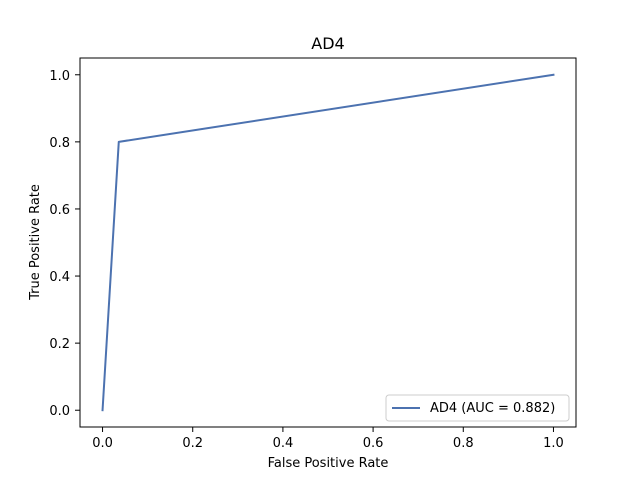 Image resolution: width=640 pixels, height=480 pixels. Describe the element at coordinates (35, 242) in the screenshot. I see `y-axis-title: True Positive Rate` at that location.